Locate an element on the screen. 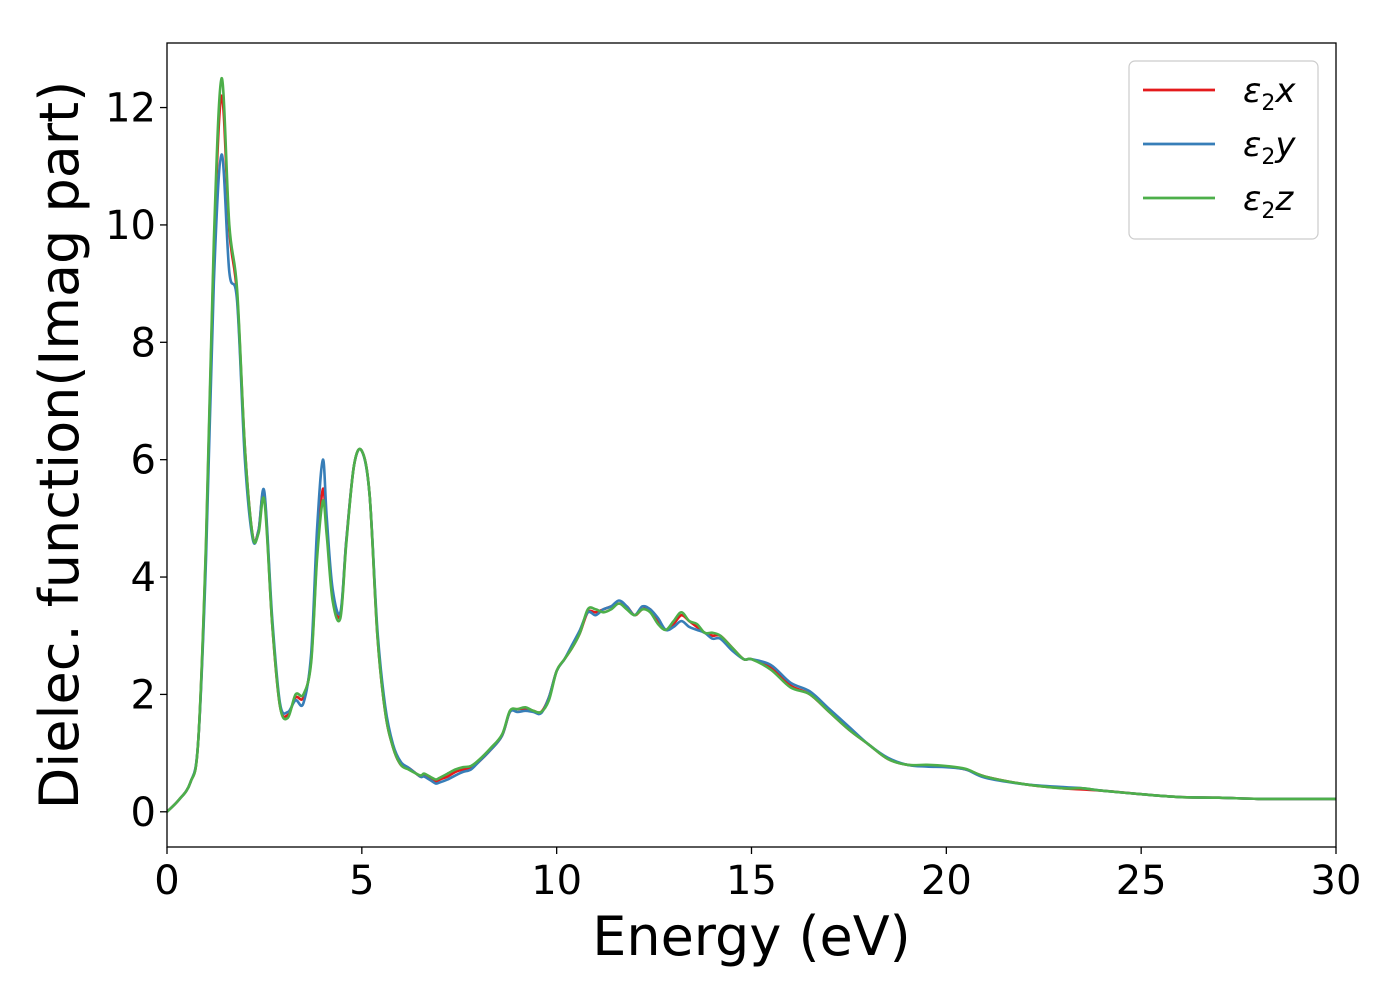 Image resolution: width=1400 pixels, height=1000 pixels. legend-box is located at coordinates (1223, 150).